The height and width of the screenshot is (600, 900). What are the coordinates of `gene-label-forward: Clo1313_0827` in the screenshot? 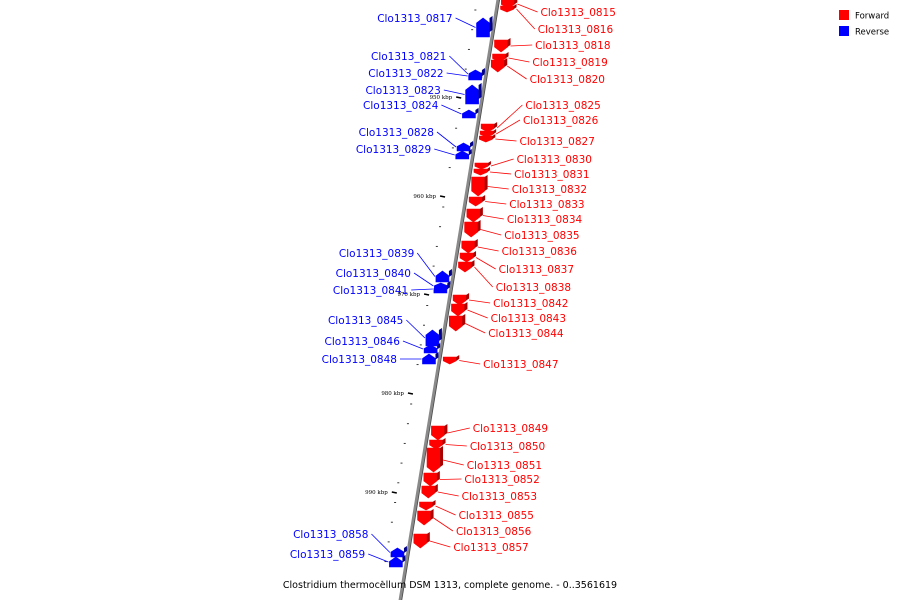 It's located at (557, 142).